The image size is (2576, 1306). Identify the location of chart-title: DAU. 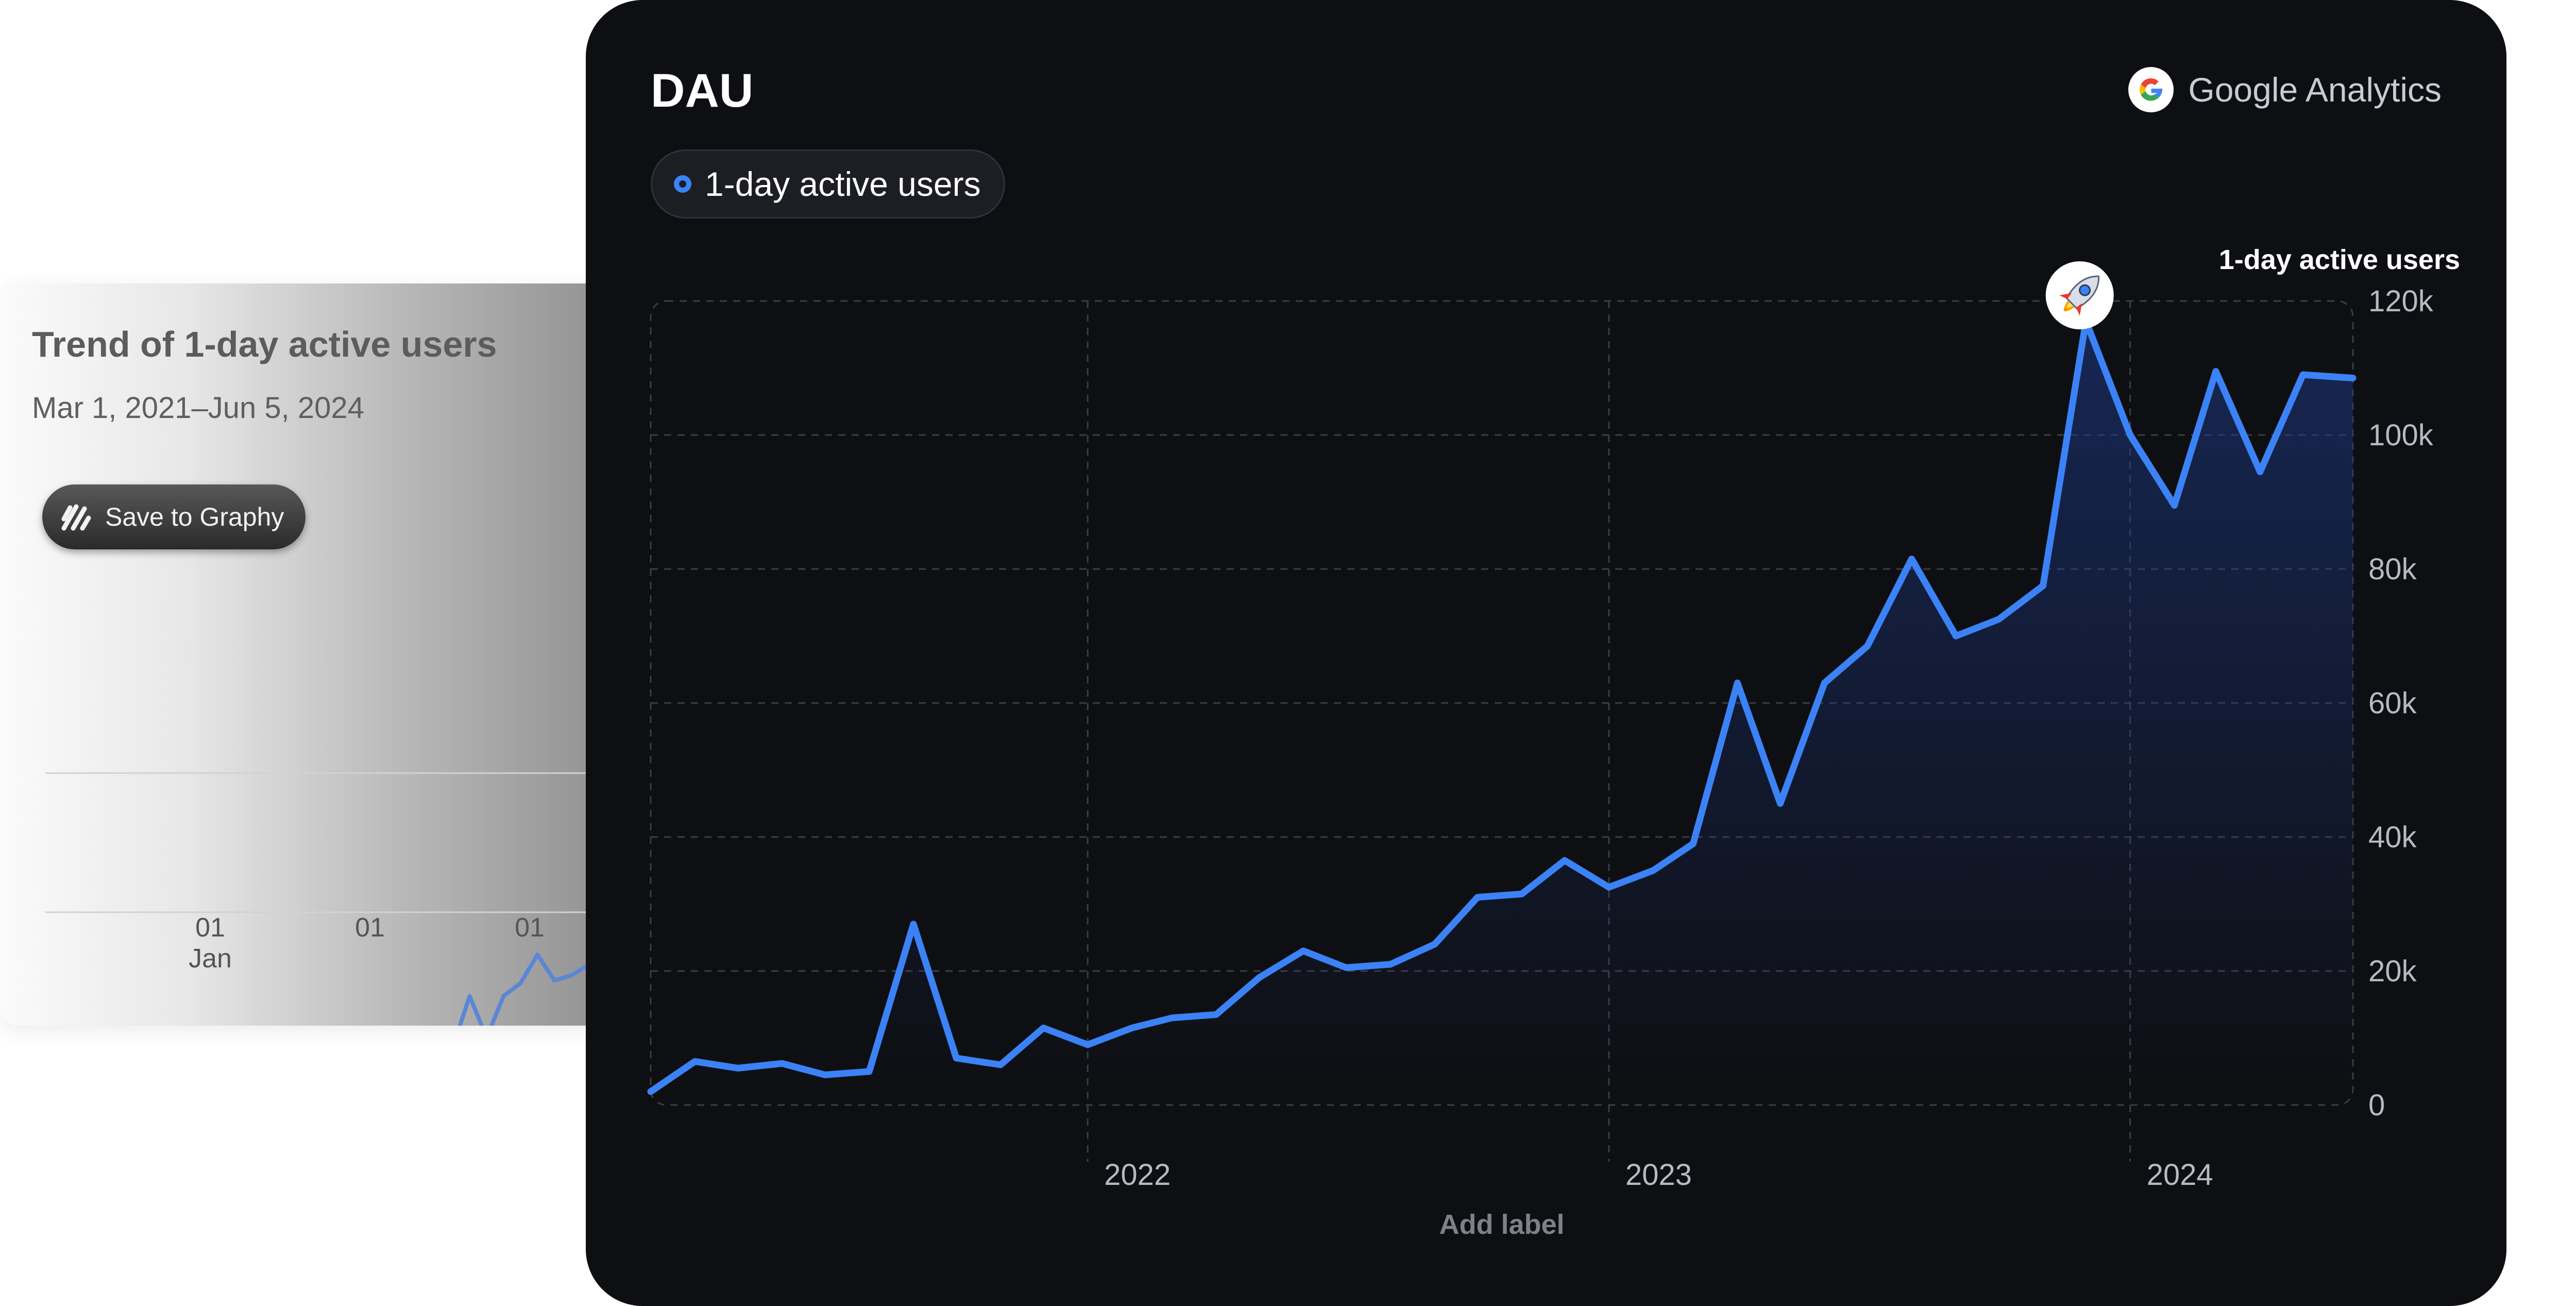
(702, 90).